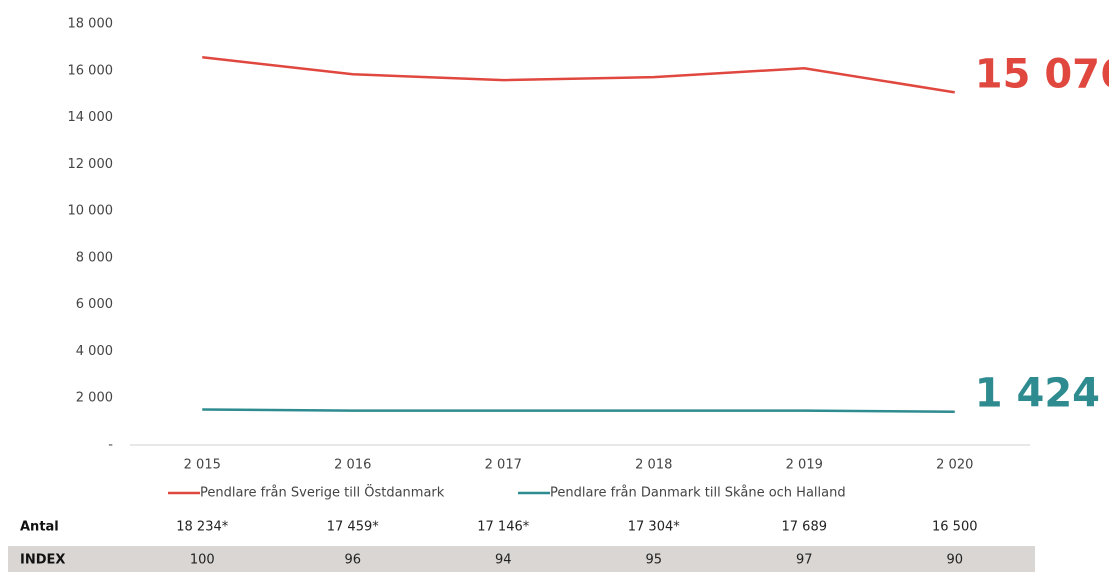 This screenshot has width=1109, height=572. I want to click on y-tick-label: 8 000, so click(94, 257).